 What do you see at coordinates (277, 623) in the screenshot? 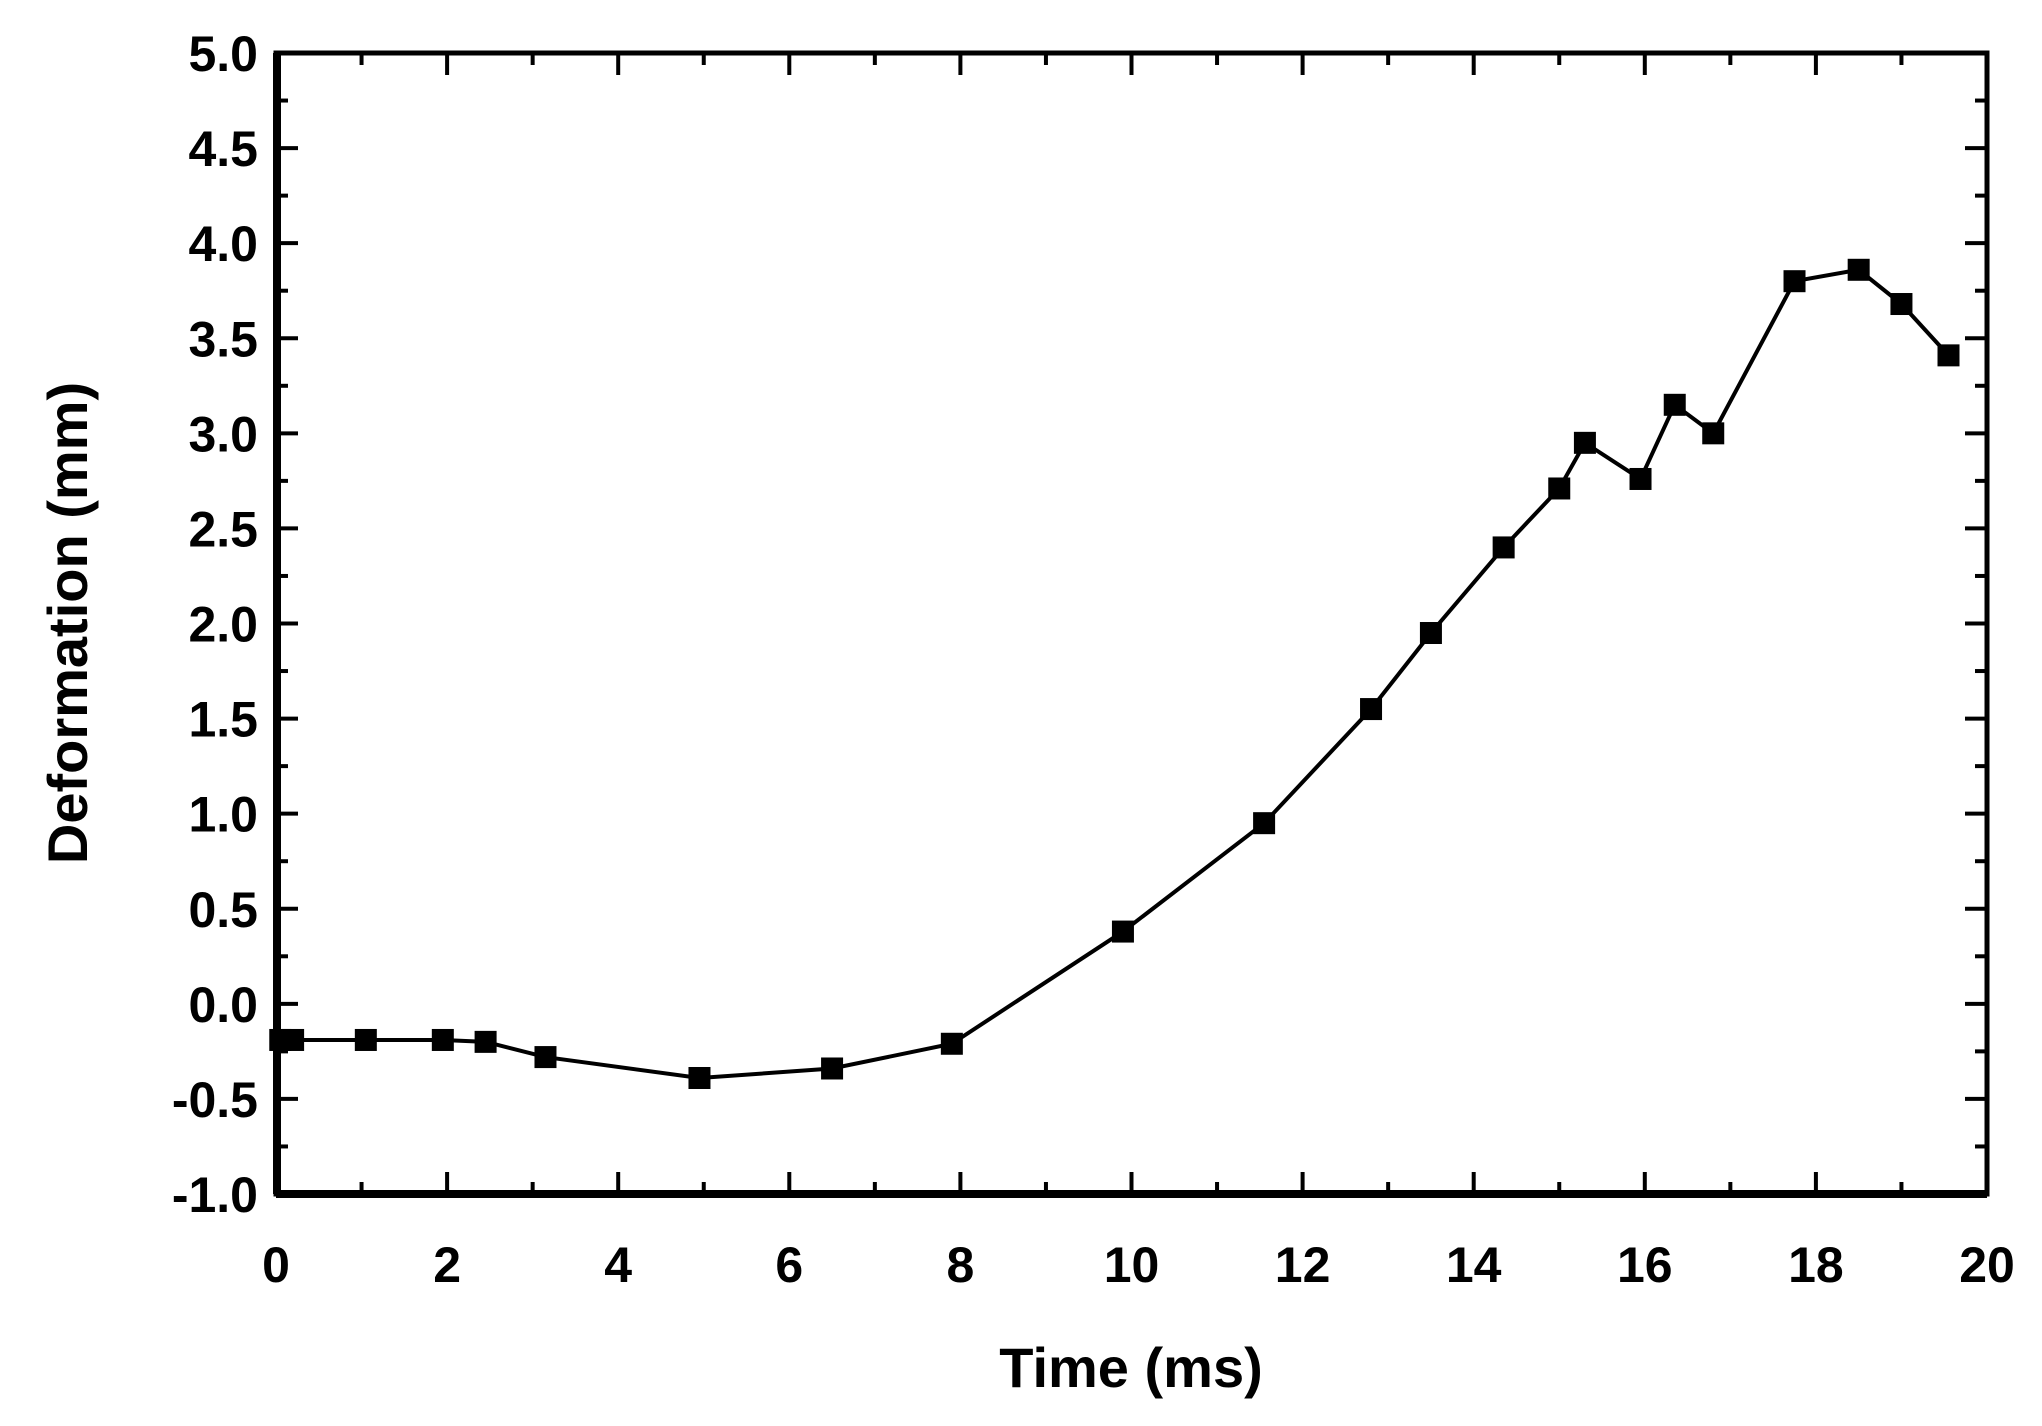
I see `y-axis-line` at bounding box center [277, 623].